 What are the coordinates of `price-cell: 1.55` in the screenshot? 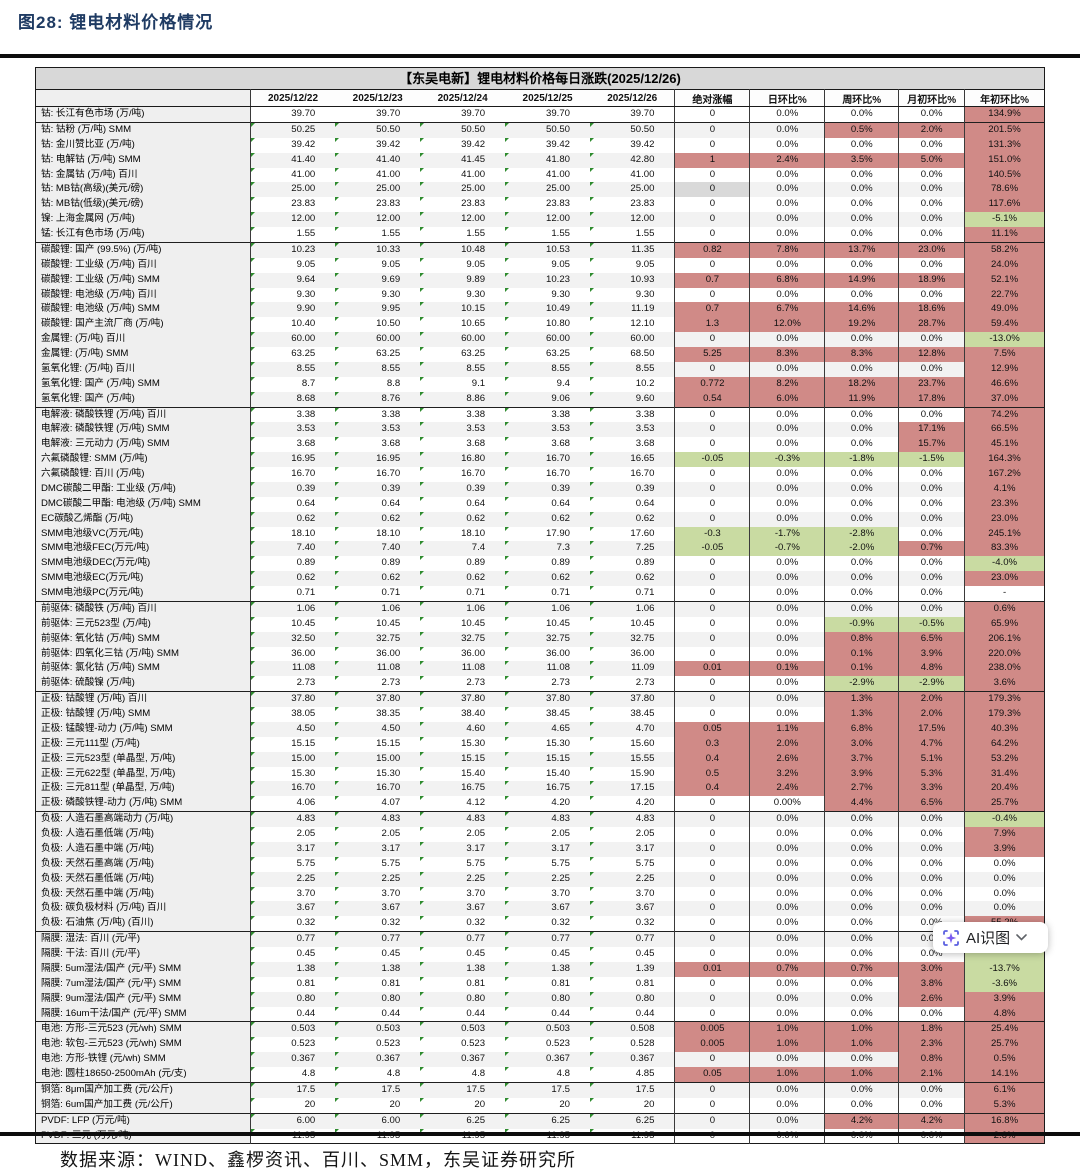 It's located at (377, 234).